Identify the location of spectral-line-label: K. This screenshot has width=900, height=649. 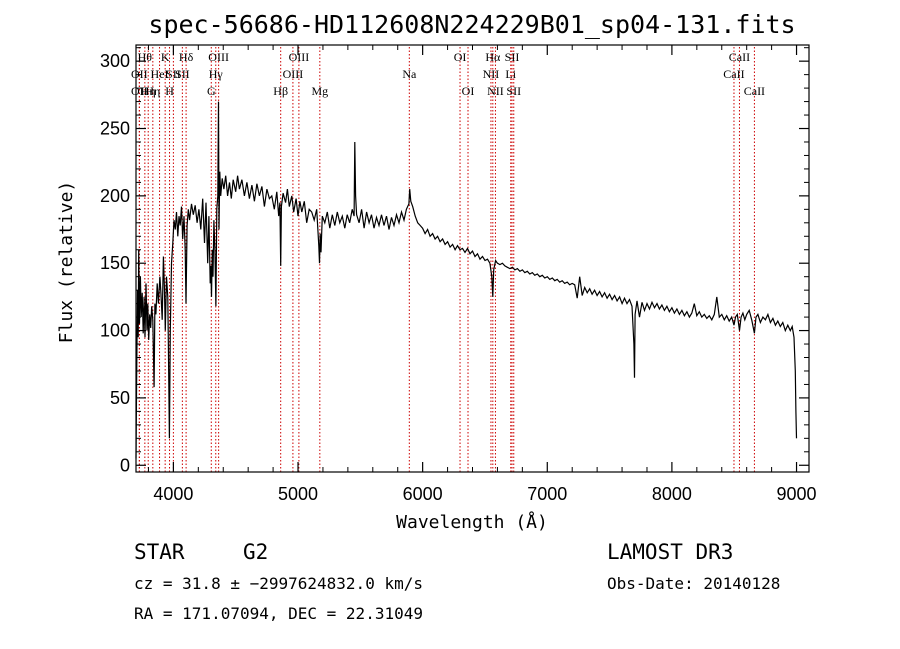
(165, 57).